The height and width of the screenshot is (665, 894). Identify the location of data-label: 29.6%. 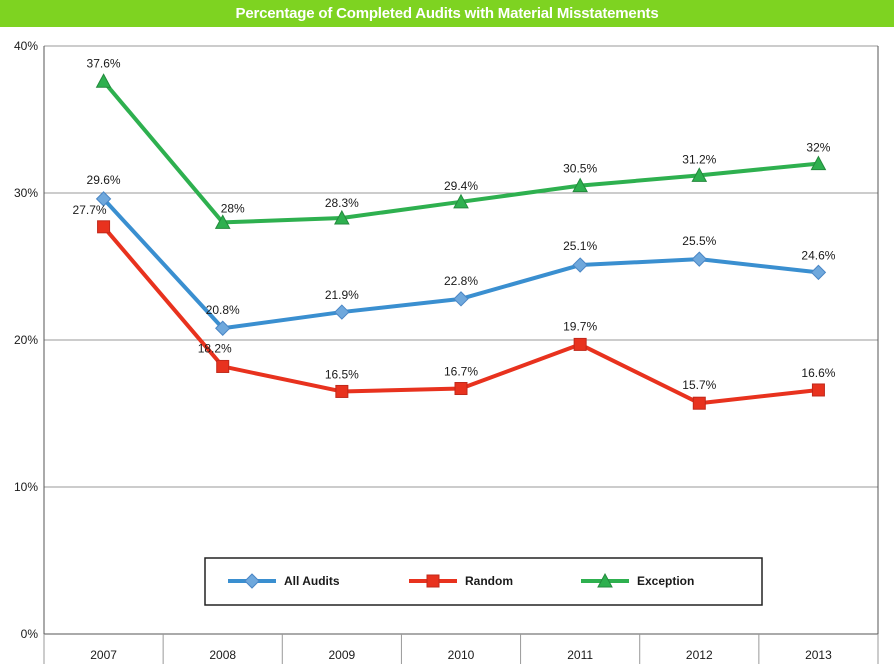
(104, 180).